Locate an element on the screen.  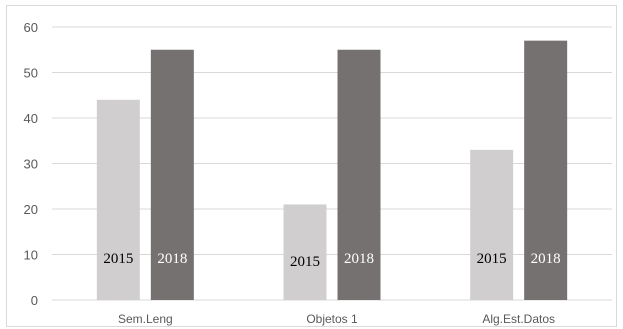
bar-2015-Objetos 1 is located at coordinates (305, 252).